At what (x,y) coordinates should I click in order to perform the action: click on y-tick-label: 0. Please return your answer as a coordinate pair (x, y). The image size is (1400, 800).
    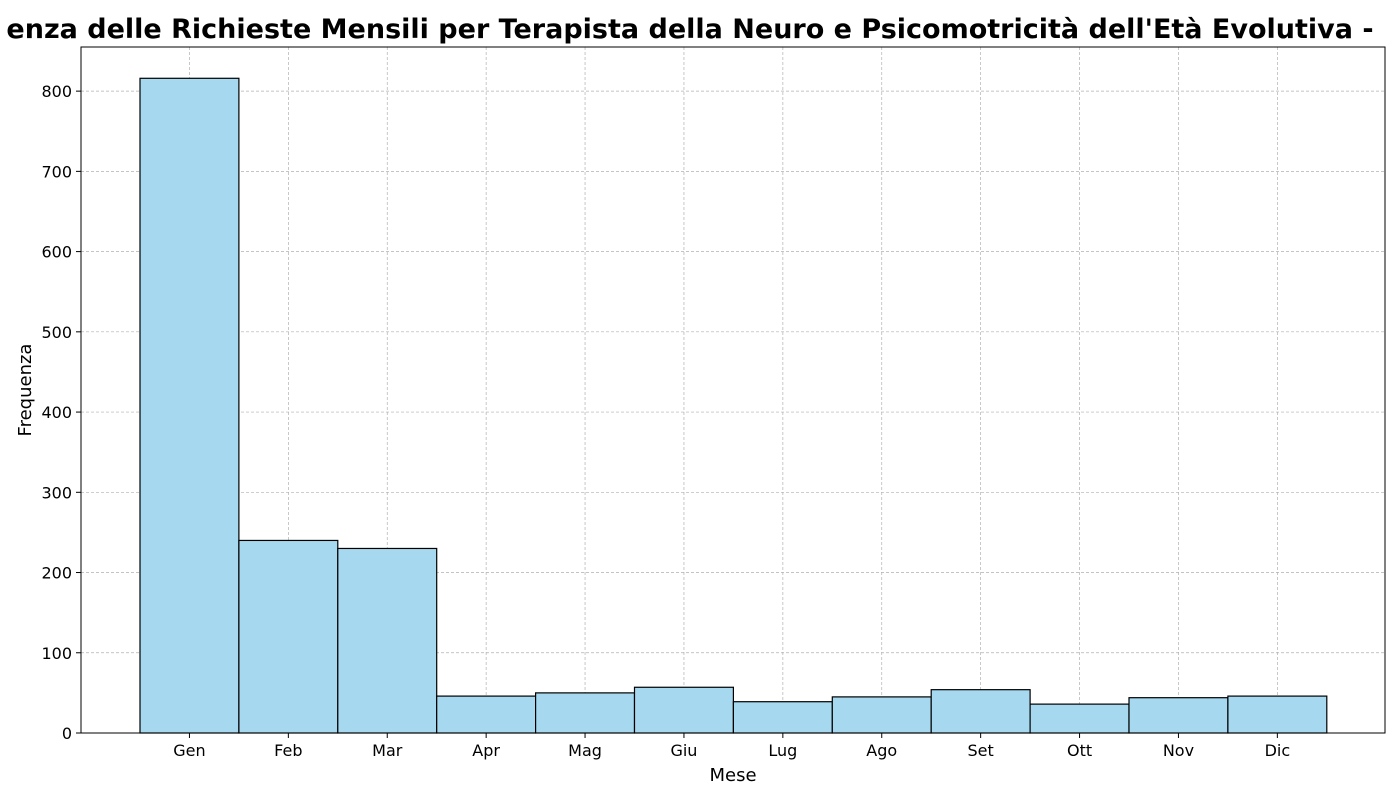
    Looking at the image, I should click on (67, 733).